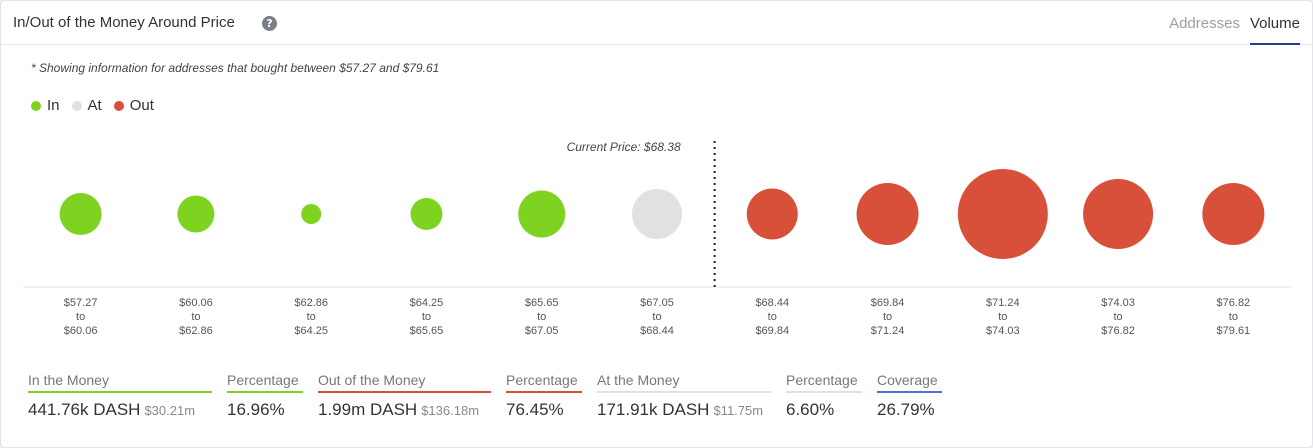 Image resolution: width=1313 pixels, height=448 pixels. What do you see at coordinates (81, 303) in the screenshot?
I see `x-tick-label: $57.27` at bounding box center [81, 303].